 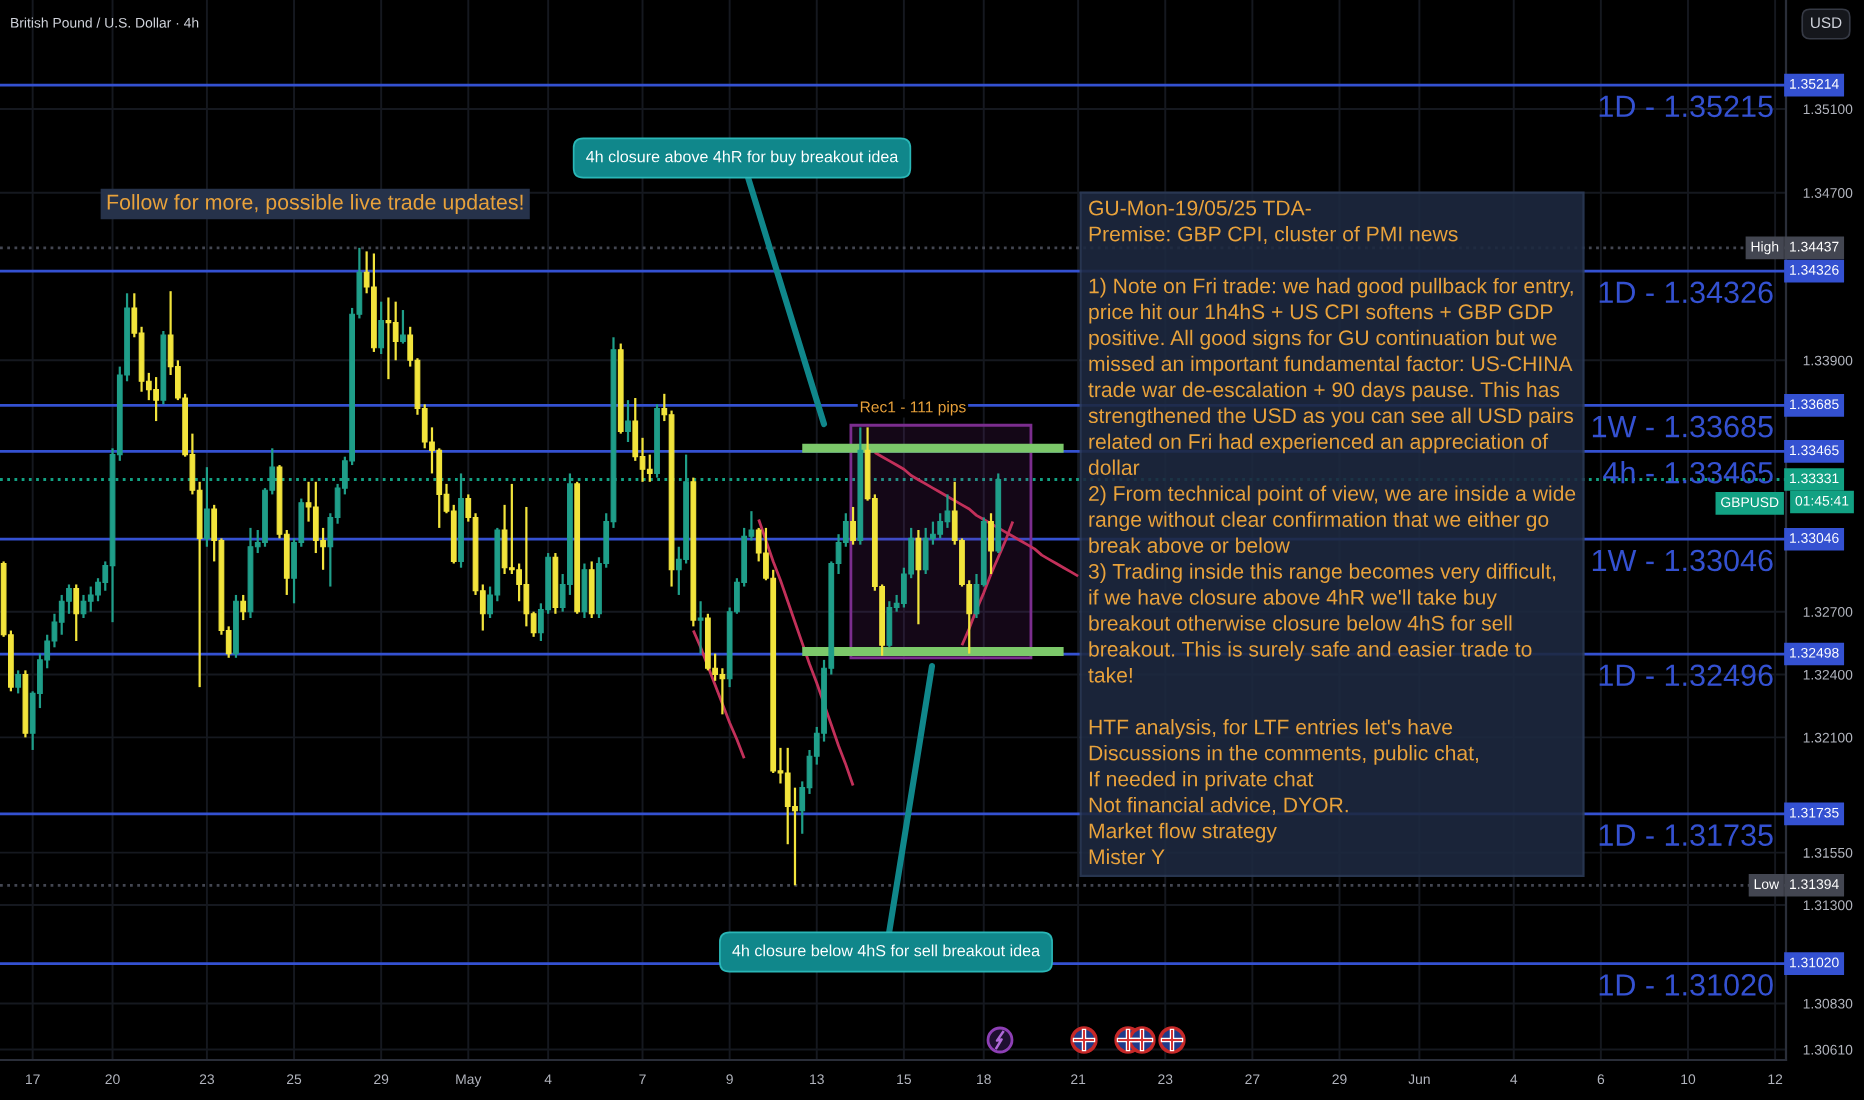 What do you see at coordinates (1686, 675) in the screenshot?
I see `ref-line-label: 1D - 1.32496` at bounding box center [1686, 675].